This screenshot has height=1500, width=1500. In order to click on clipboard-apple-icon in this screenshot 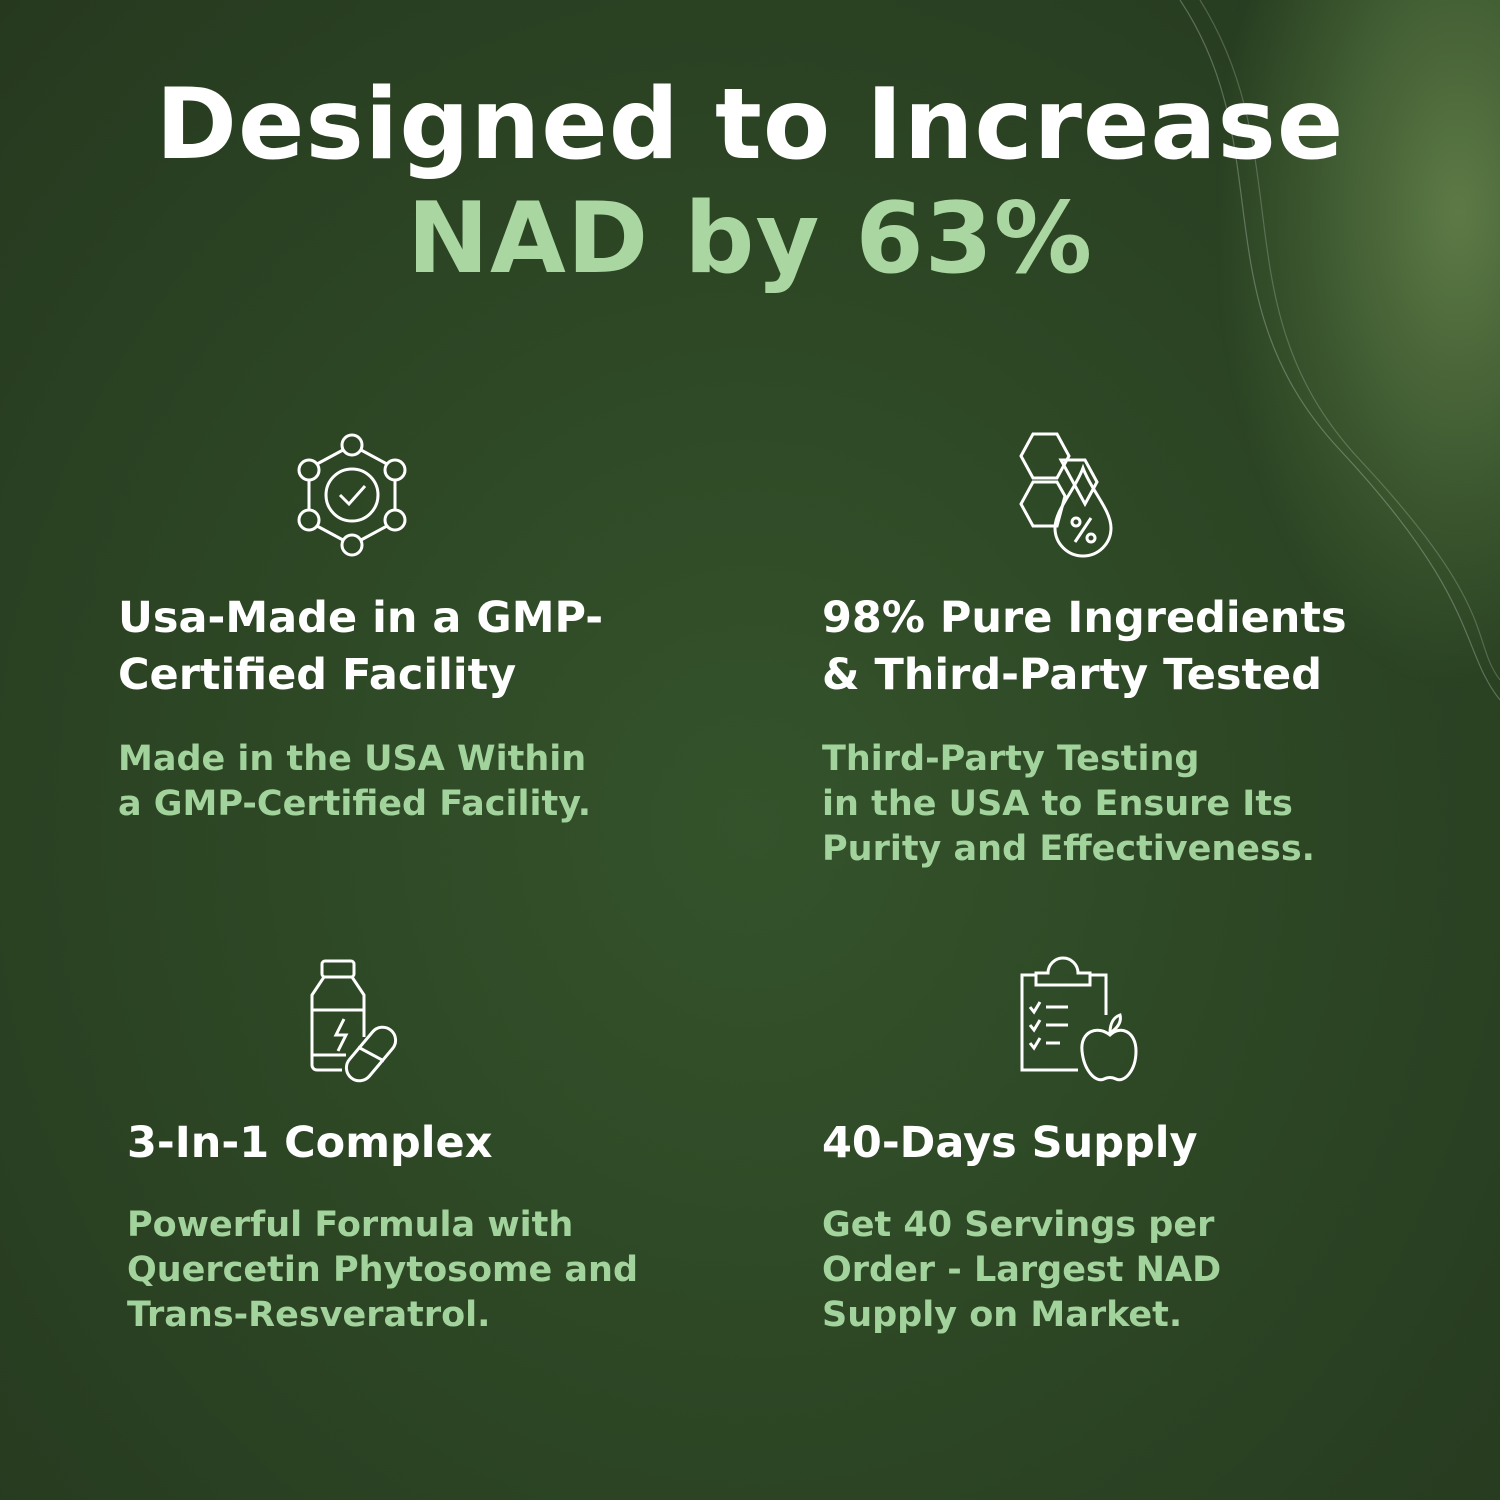, I will do `click(1079, 1019)`.